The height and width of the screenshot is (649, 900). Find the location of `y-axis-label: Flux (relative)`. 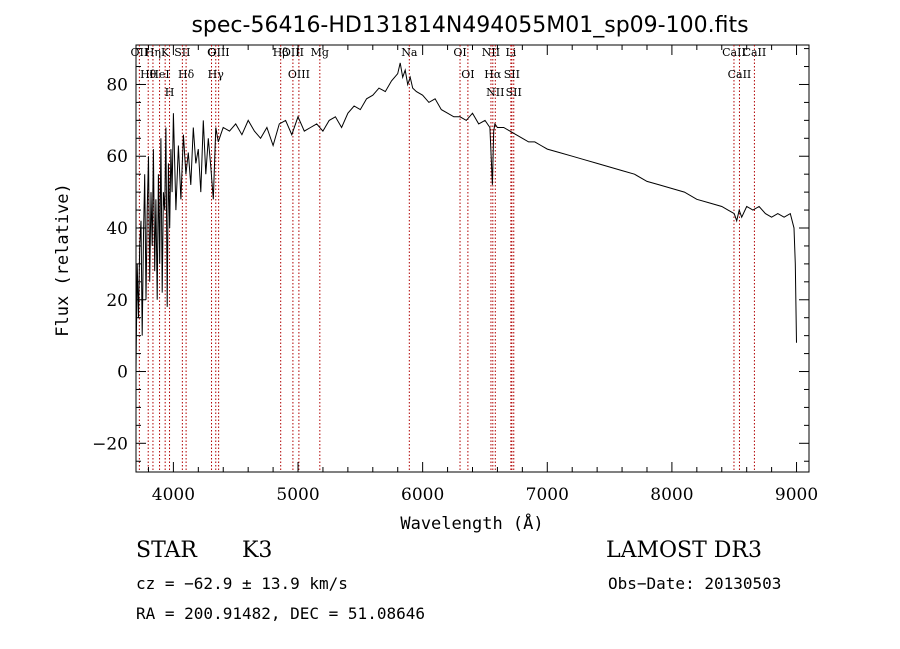

y-axis-label: Flux (relative) is located at coordinates (63, 260).